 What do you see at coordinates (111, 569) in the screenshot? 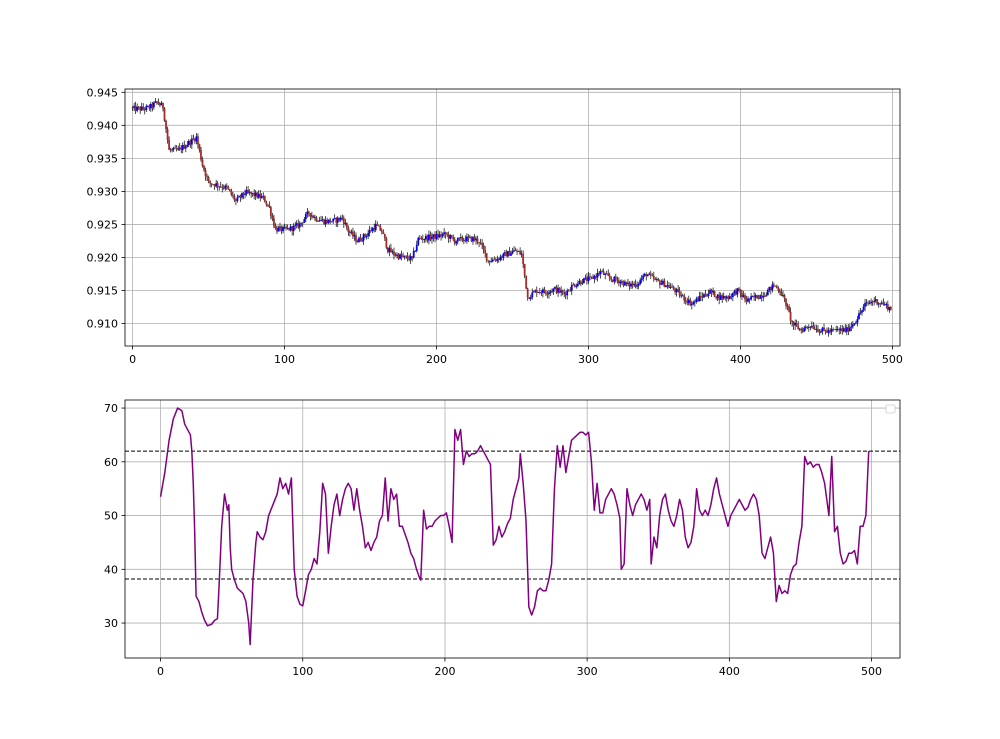
I see `oscillator-y-tick-label: 40` at bounding box center [111, 569].